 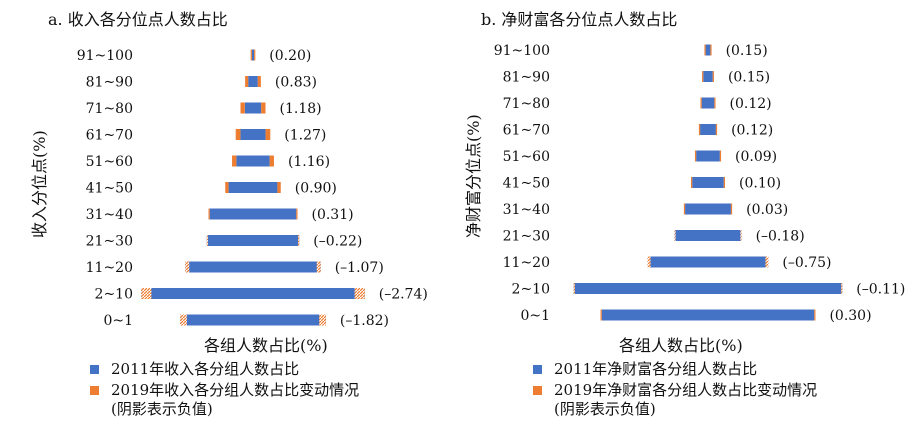 I want to click on data-label: (0.15), so click(x=749, y=78).